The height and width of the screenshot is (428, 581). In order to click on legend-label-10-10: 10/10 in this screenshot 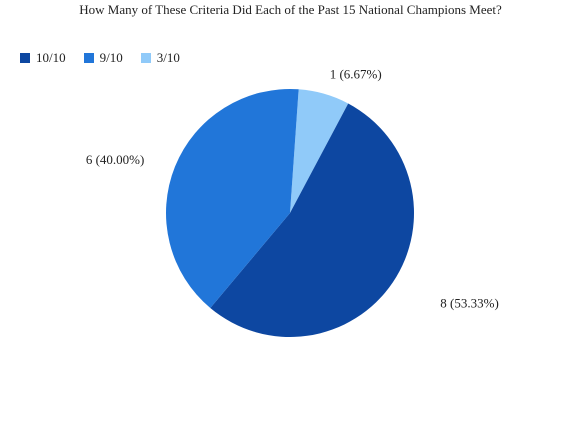, I will do `click(51, 57)`.